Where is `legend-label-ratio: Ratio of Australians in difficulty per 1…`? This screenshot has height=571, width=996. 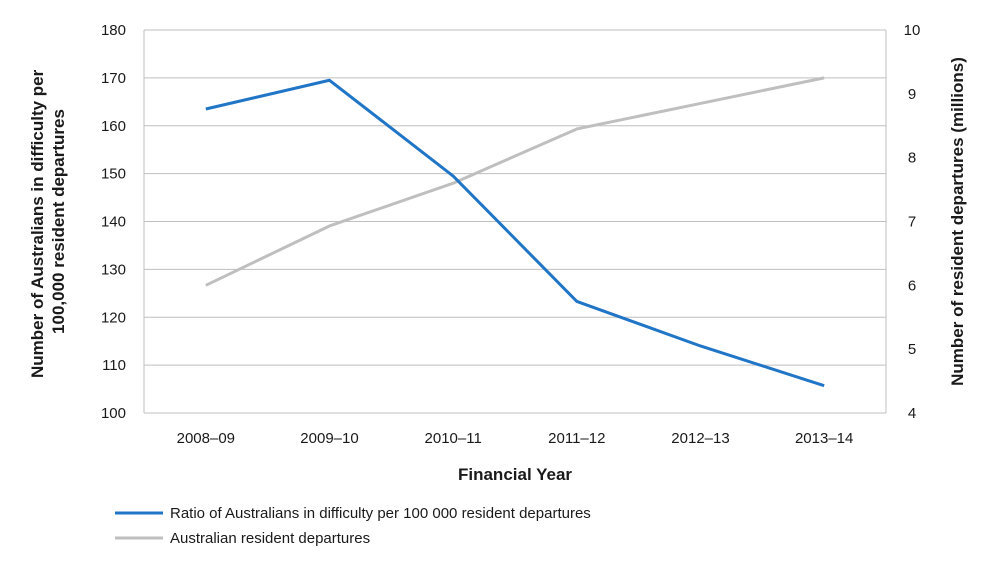
legend-label-ratio: Ratio of Australians in difficulty per 1… is located at coordinates (380, 513).